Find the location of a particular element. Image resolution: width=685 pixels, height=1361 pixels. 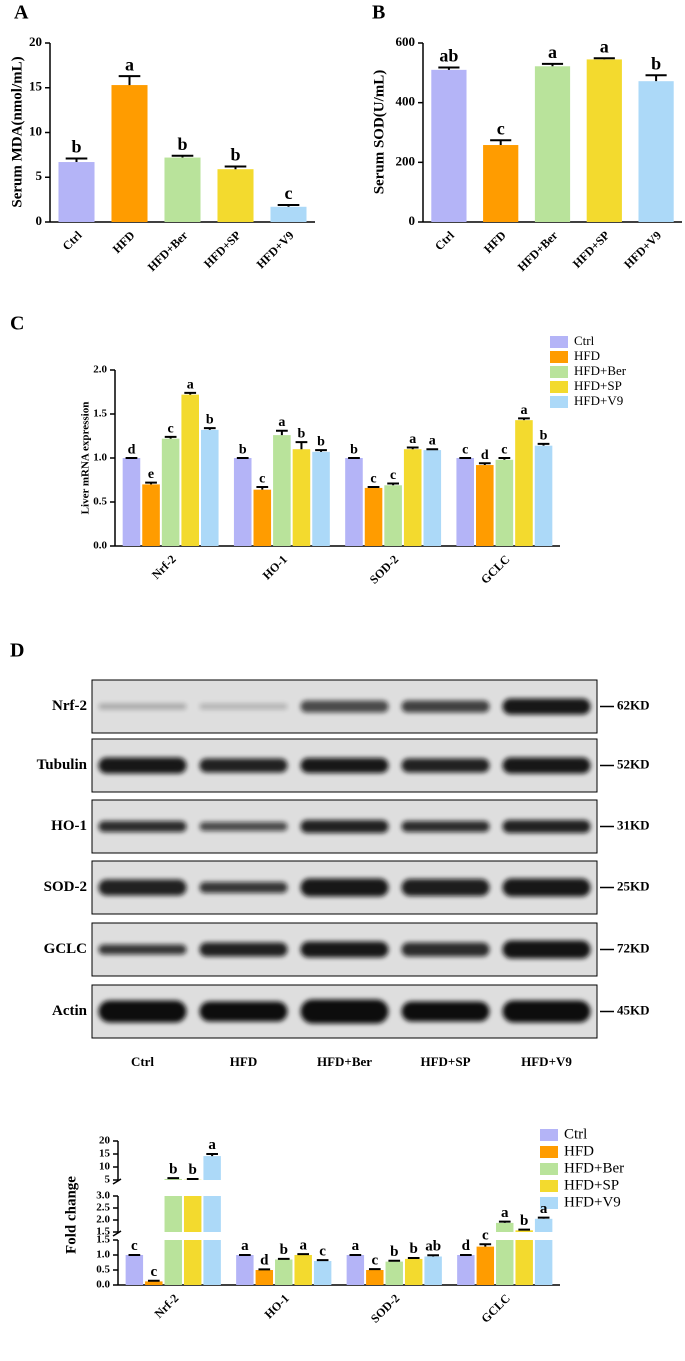

protein-label: GCLC is located at coordinates (65, 949).